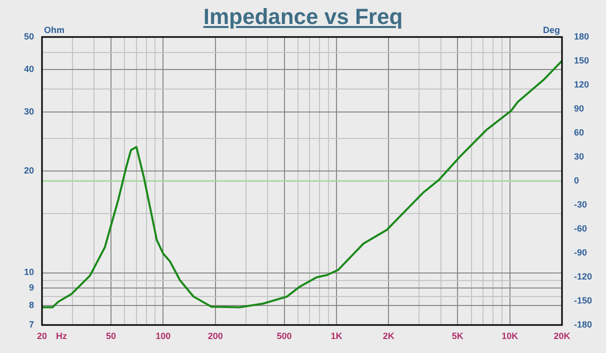 The image size is (606, 353). I want to click on y2-tick-label: -60, so click(581, 228).